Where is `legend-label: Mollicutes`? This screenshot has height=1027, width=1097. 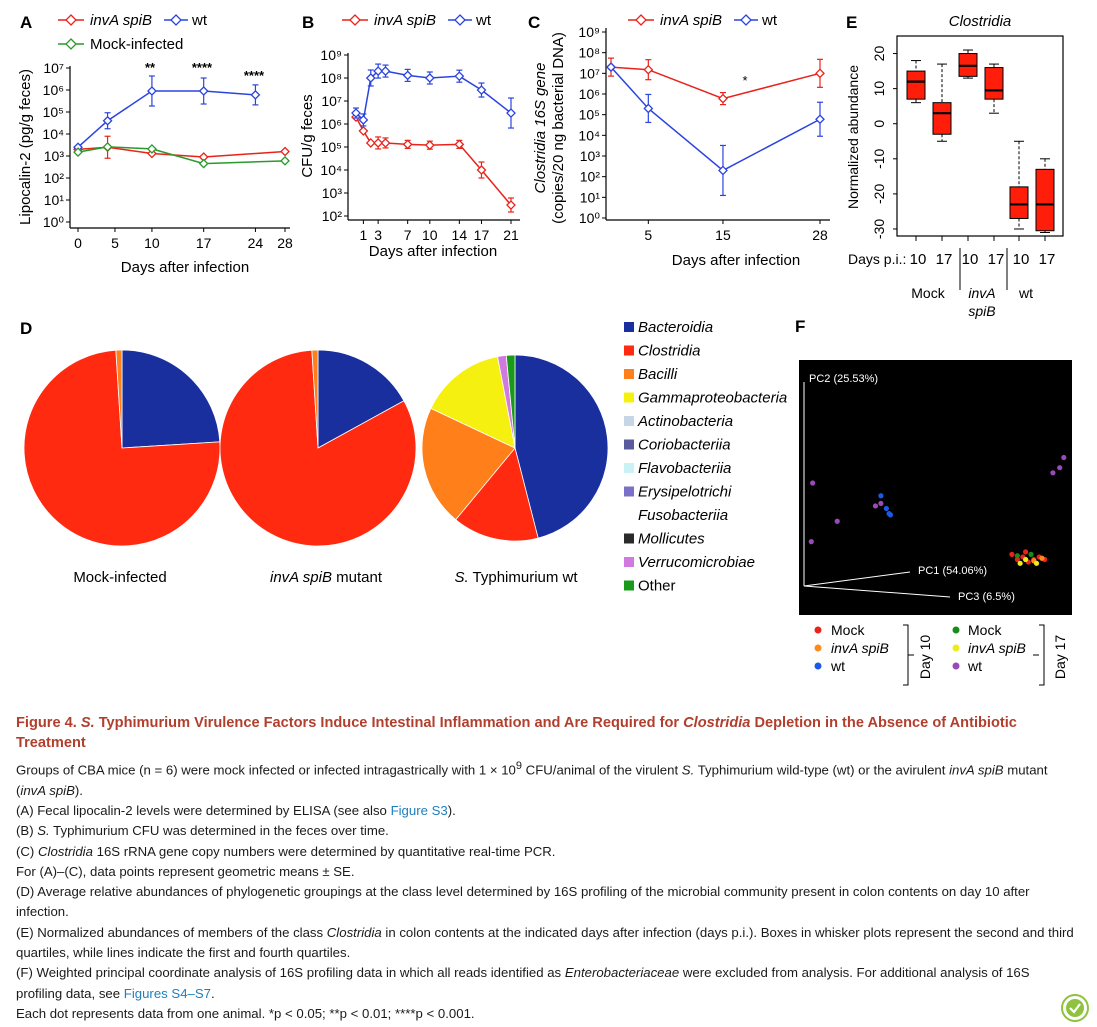
legend-label: Mollicutes is located at coordinates (671, 539).